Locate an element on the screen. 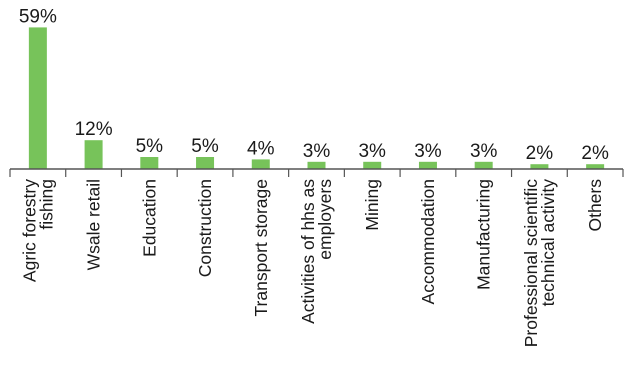 The width and height of the screenshot is (625, 391). category-label: Others is located at coordinates (595, 205).